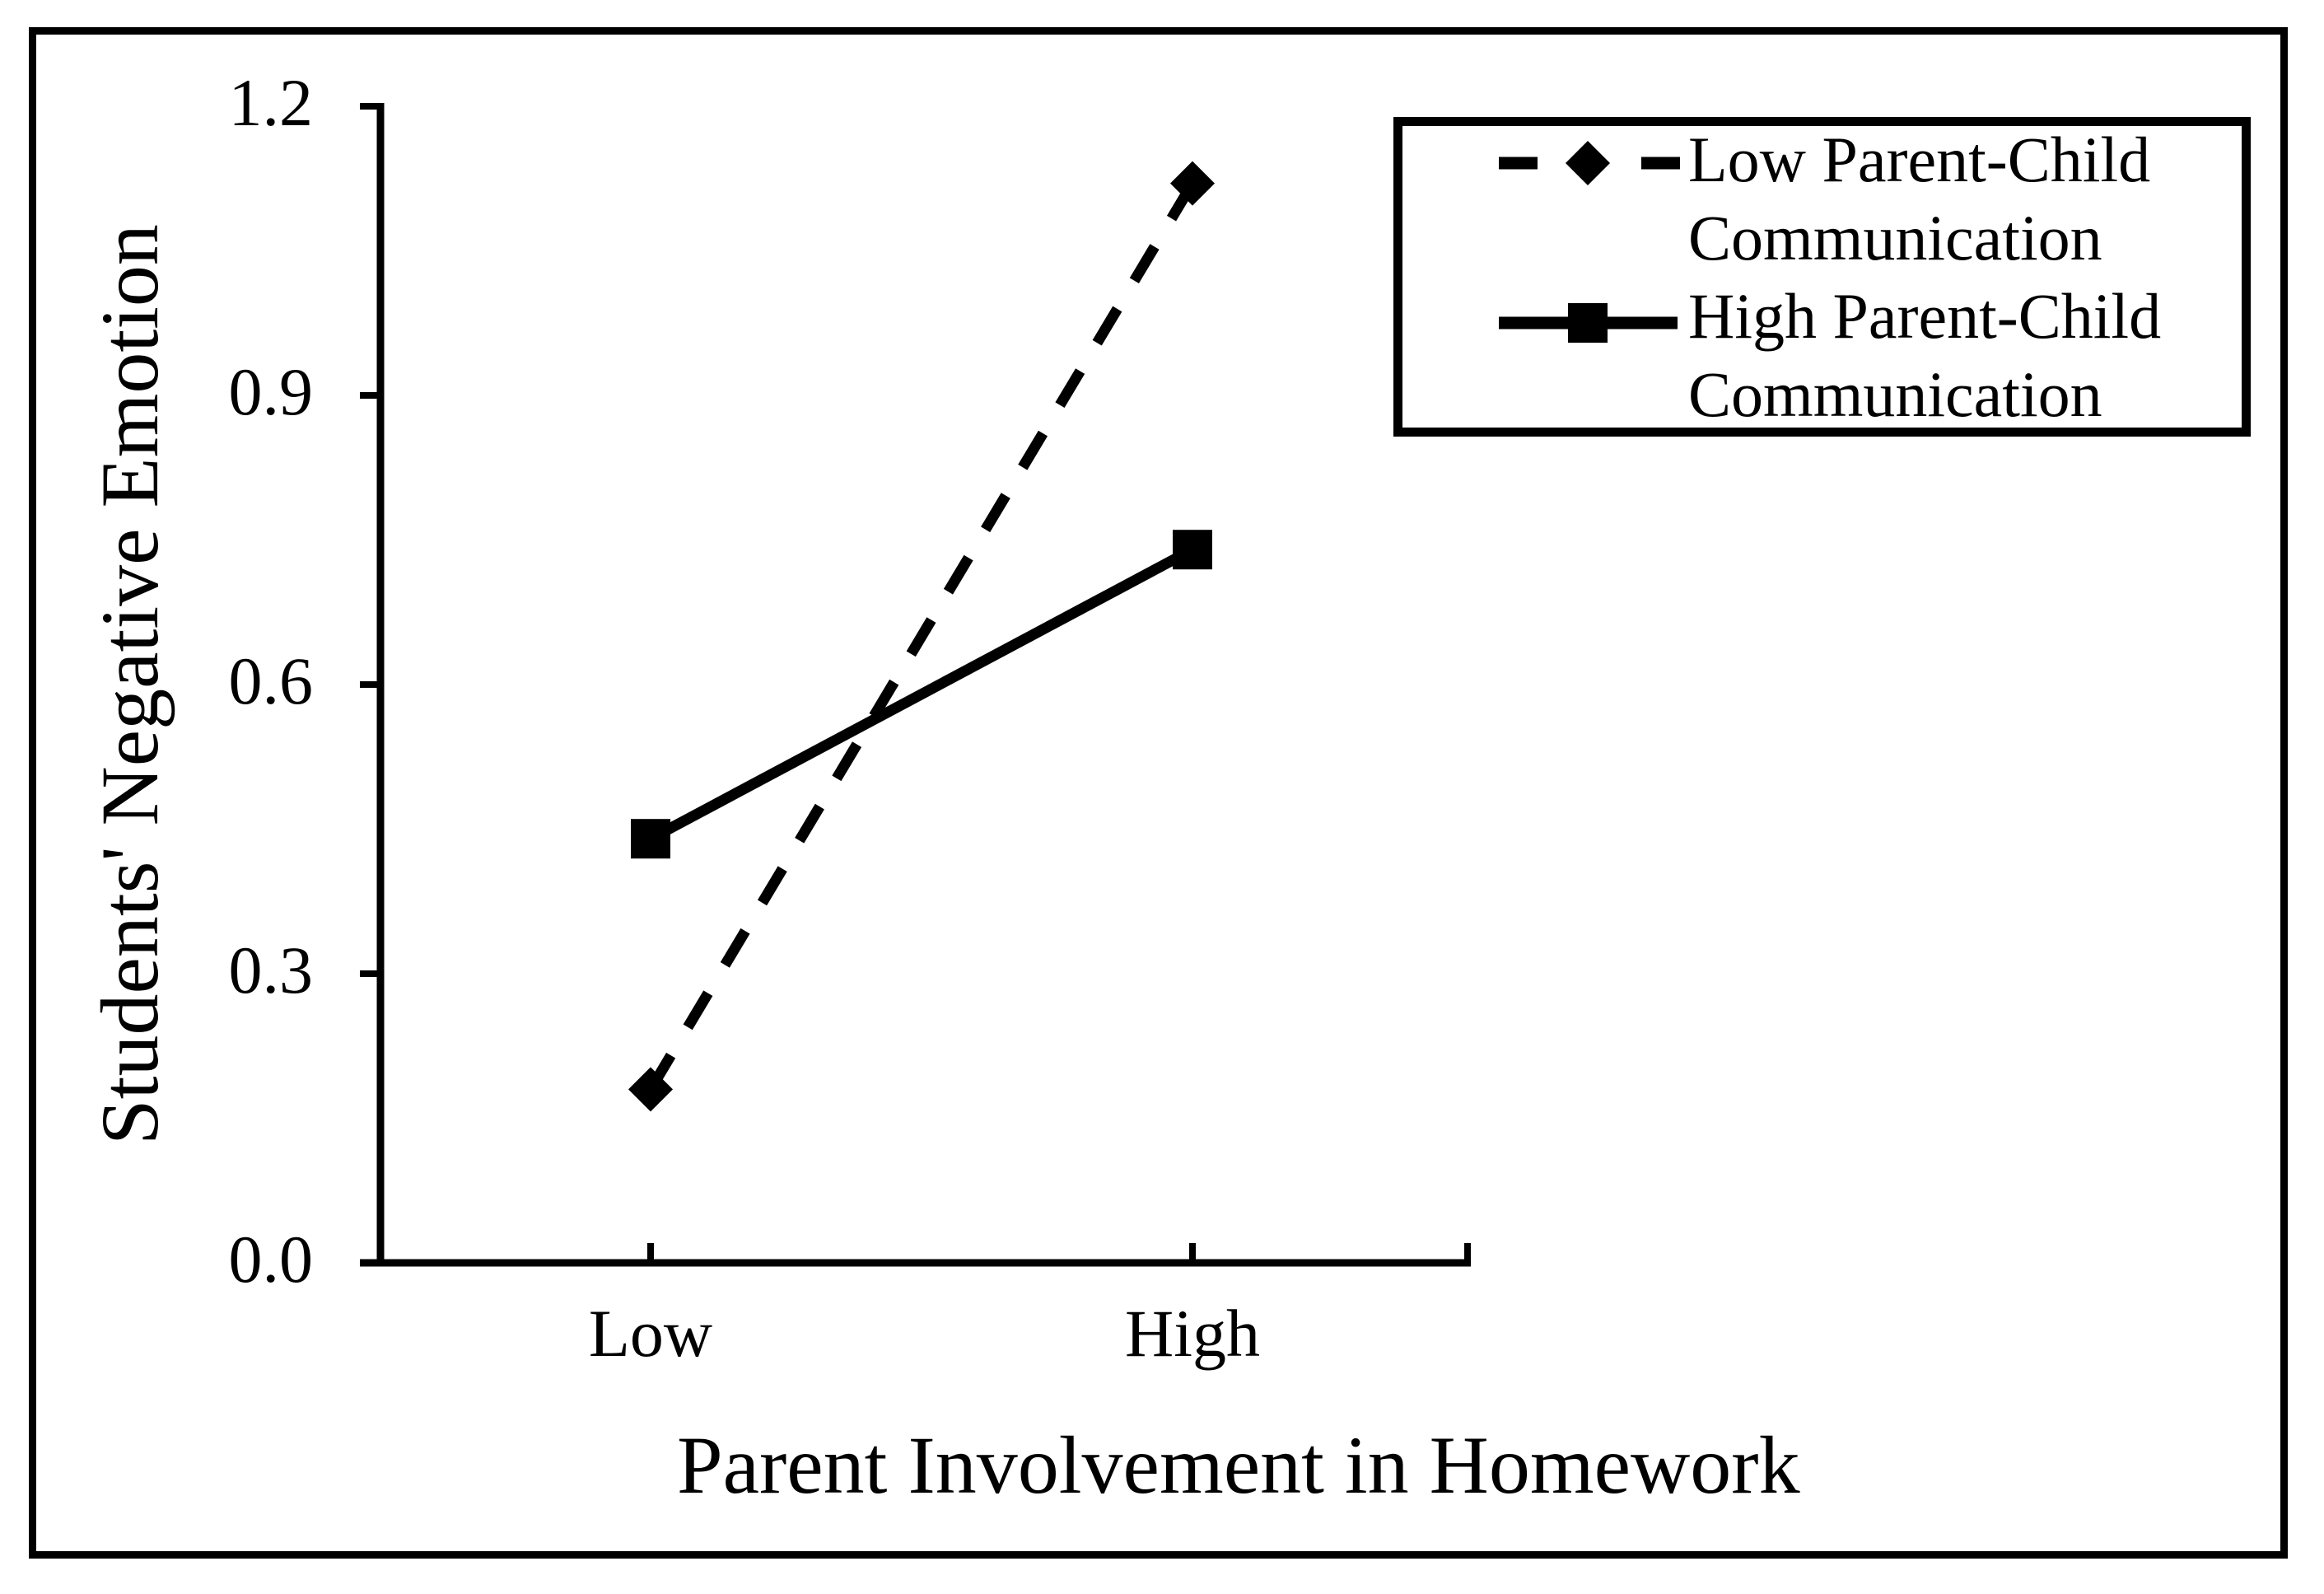 This screenshot has height=1594, width=2324. What do you see at coordinates (650, 1333) in the screenshot?
I see `x-category-label: Low` at bounding box center [650, 1333].